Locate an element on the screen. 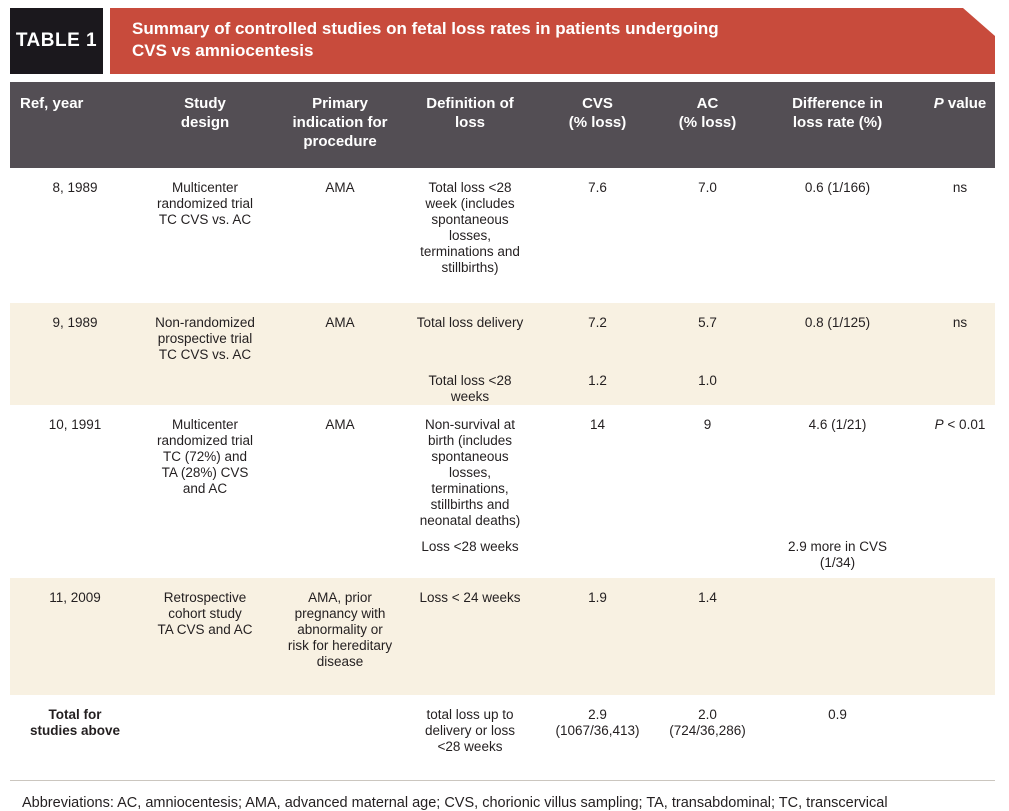 The width and height of the screenshot is (1009, 811). column-header-ac-loss: AC (% loss) is located at coordinates (707, 113).